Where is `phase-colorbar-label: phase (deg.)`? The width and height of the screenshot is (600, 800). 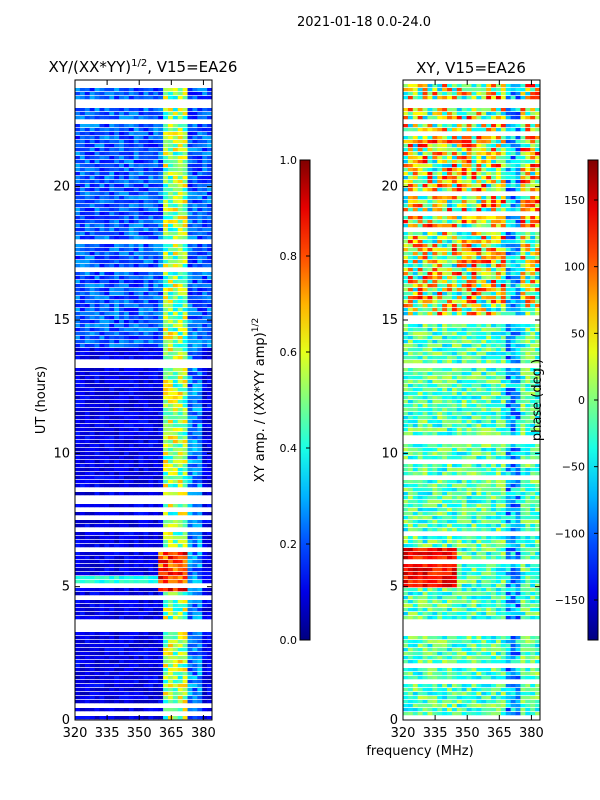
phase-colorbar-label: phase (deg.) is located at coordinates (537, 400).